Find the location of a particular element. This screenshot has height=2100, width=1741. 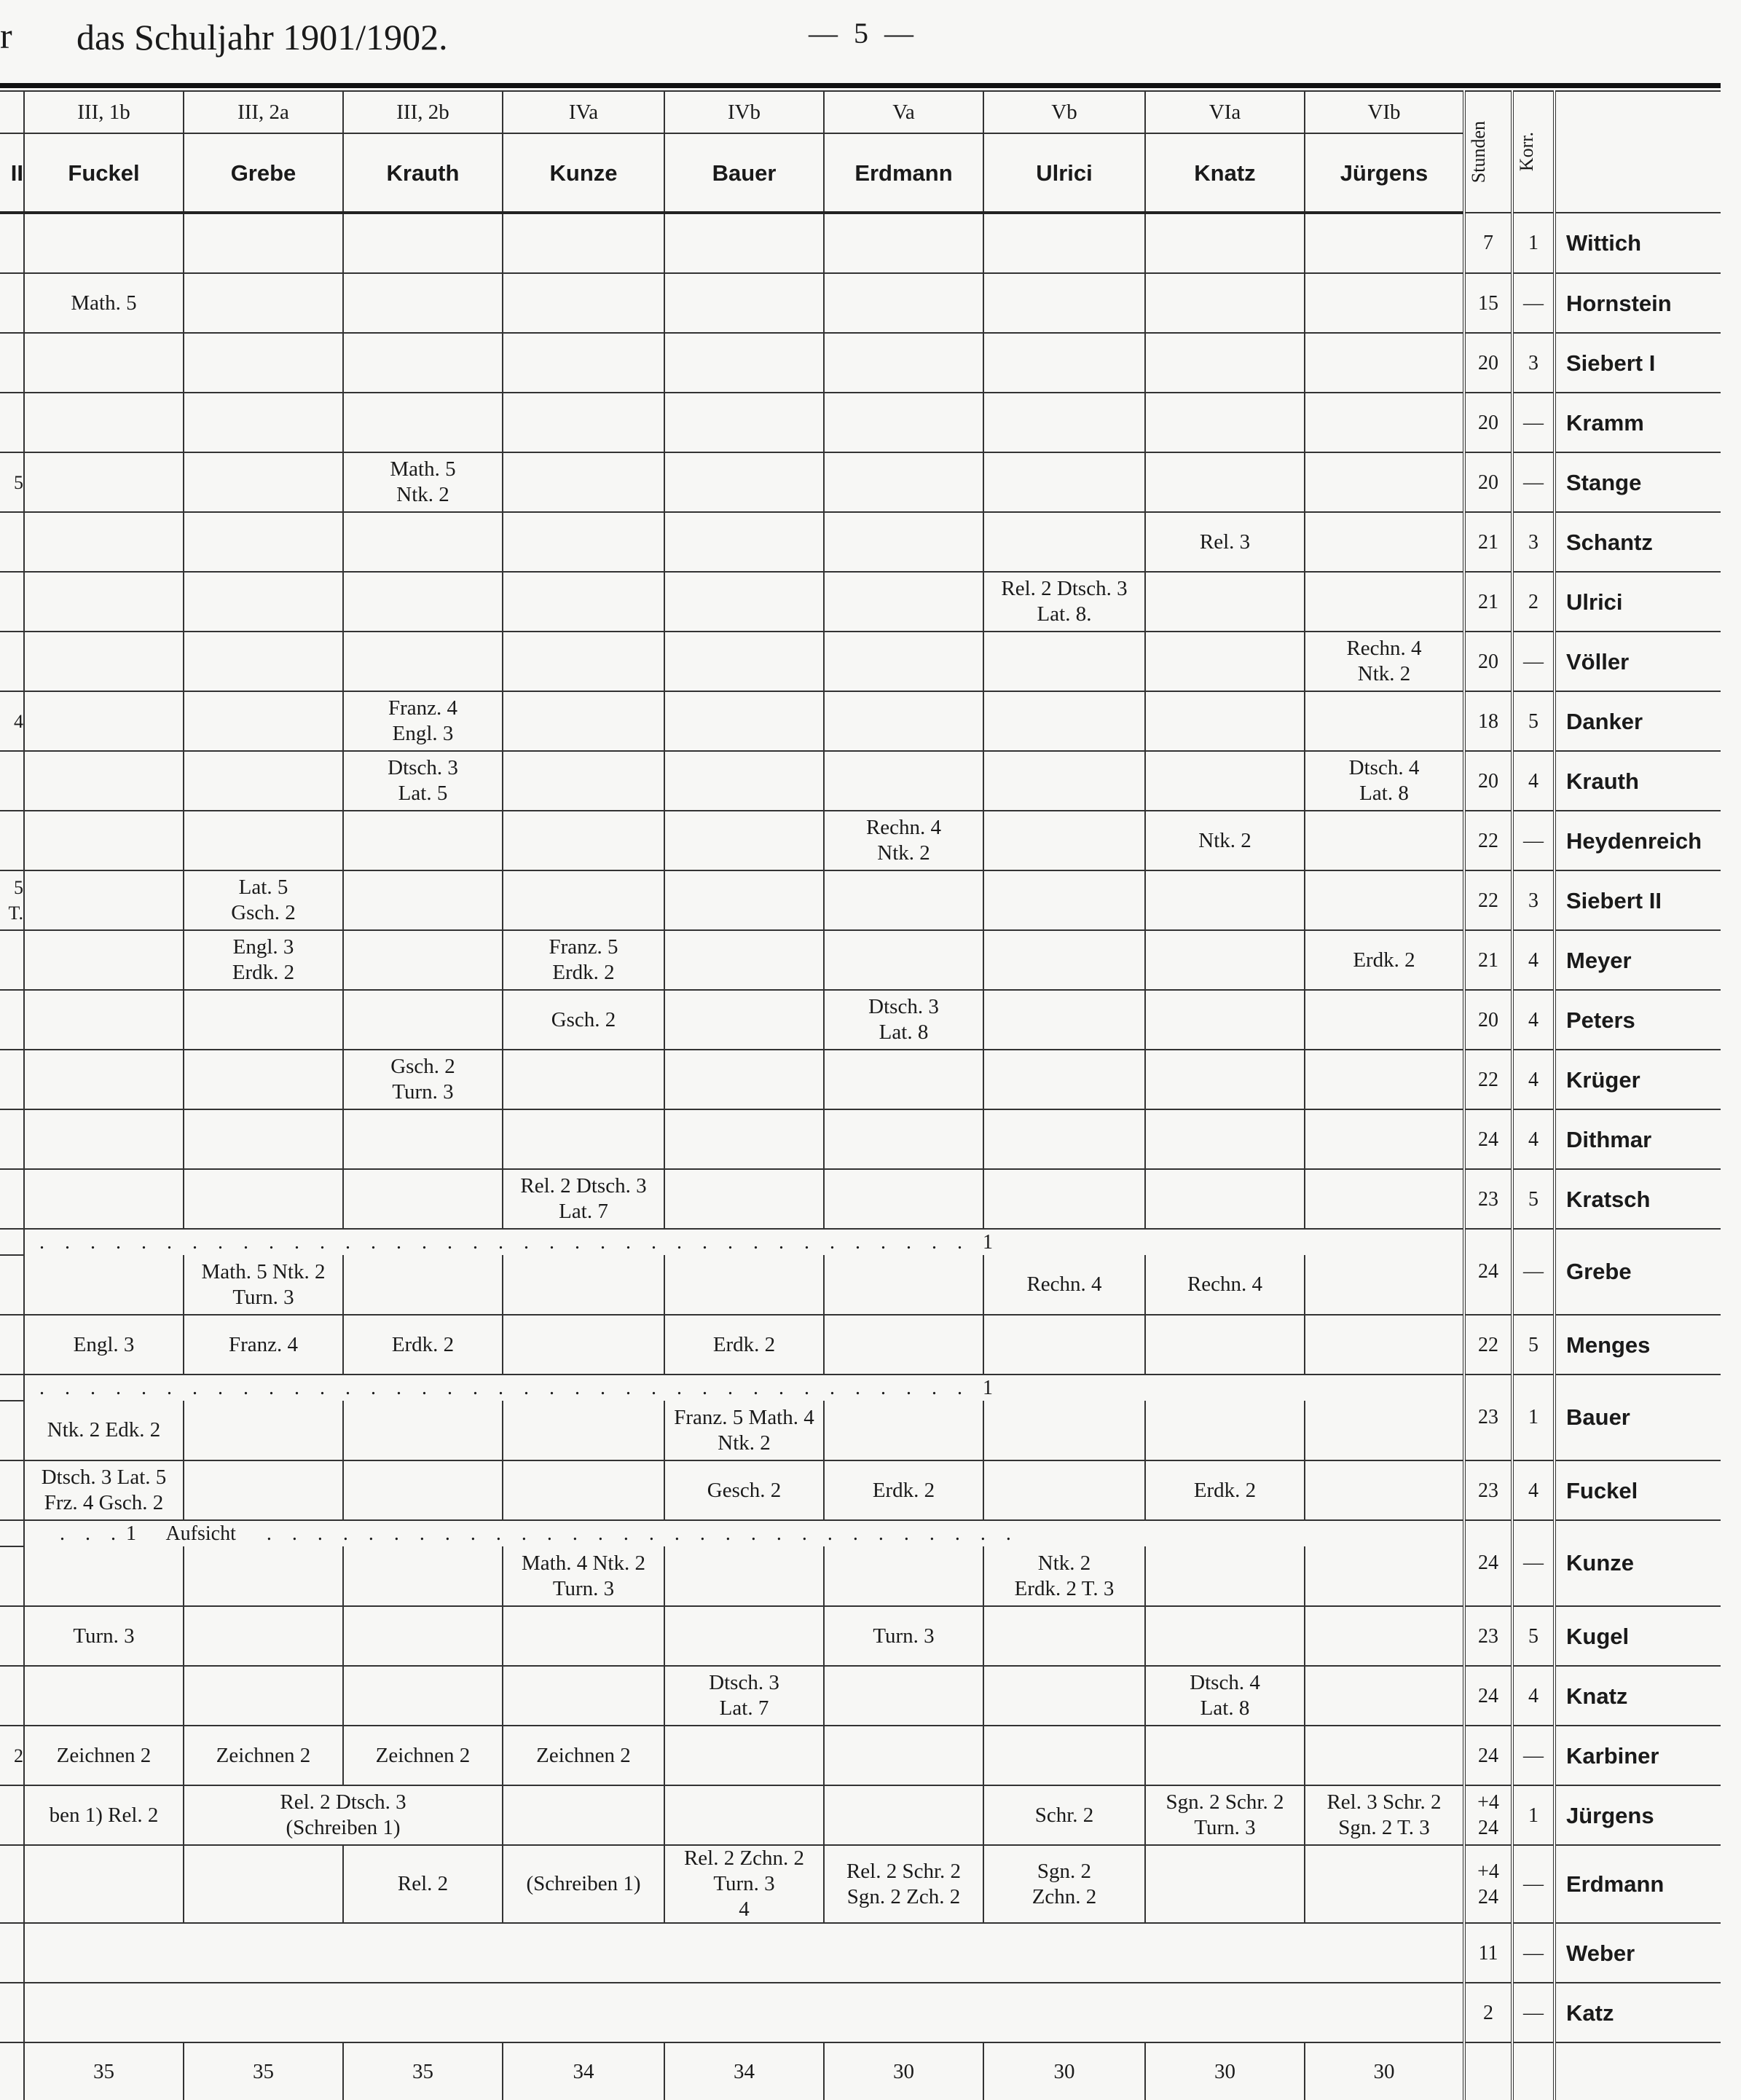

lesson-cell: Dtsch. 3 Lat. 5 is located at coordinates (422, 780).